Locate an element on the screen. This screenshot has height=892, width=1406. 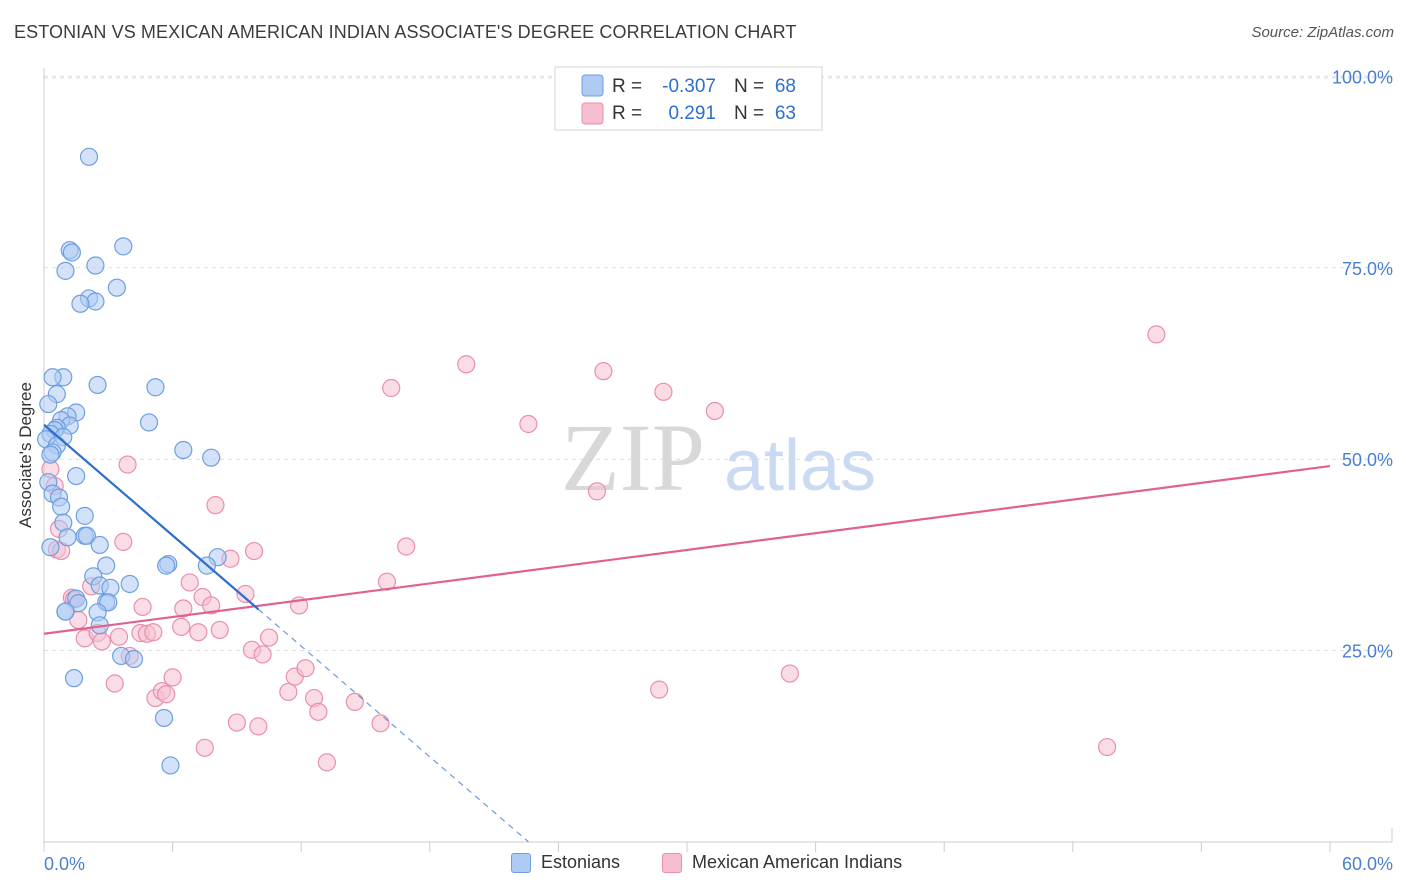
x-tick-labels: 0.0% 60.0% is located at coordinates (718, 864).